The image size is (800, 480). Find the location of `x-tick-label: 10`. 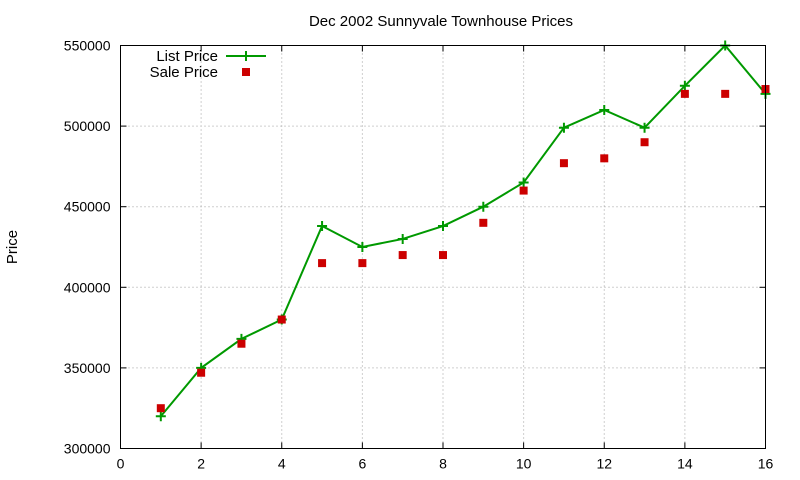

x-tick-label: 10 is located at coordinates (524, 464).